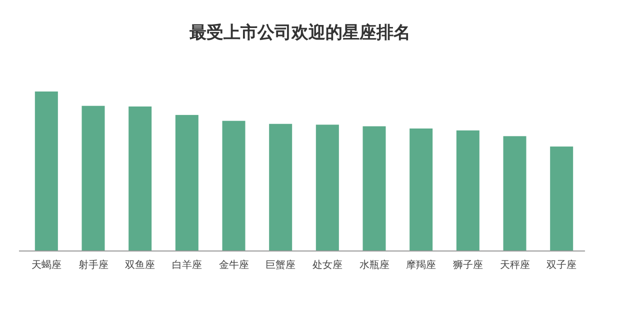 This screenshot has height=326, width=643. What do you see at coordinates (374, 265) in the screenshot?
I see `x-tick-label: 水瓶座` at bounding box center [374, 265].